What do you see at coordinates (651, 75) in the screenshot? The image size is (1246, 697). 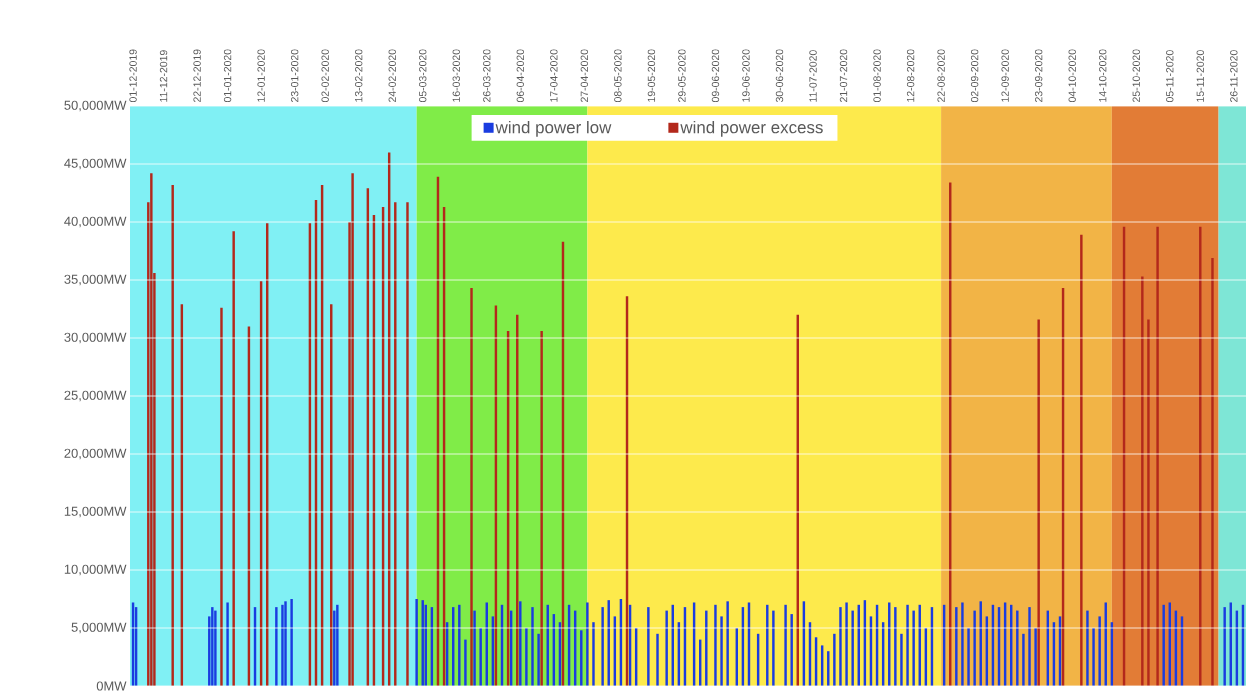 I see `x-tick-label: 19-05-2020` at bounding box center [651, 75].